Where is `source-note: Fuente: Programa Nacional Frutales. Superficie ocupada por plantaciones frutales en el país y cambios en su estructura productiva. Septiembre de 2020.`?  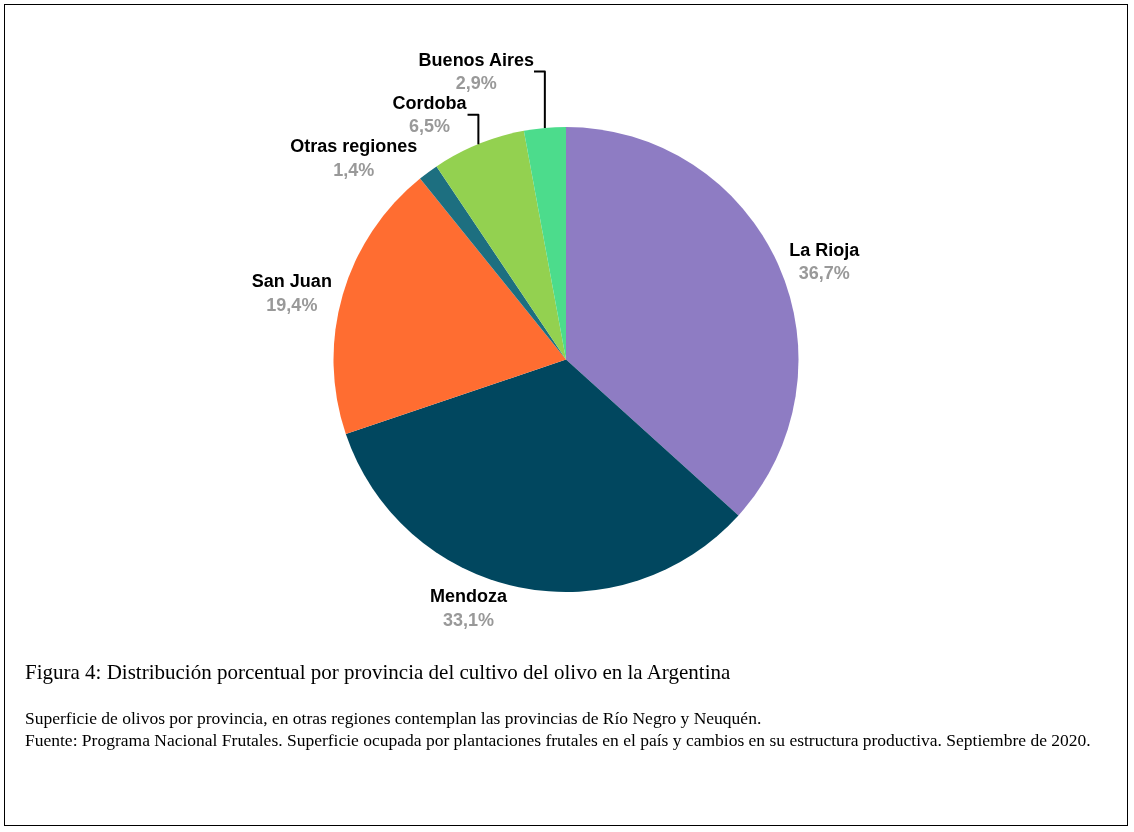
source-note: Fuente: Programa Nacional Frutales. Superficie ocupada por plantaciones frutales en el país y cambios en su estructura productiva. Septiembre de 2020. is located at coordinates (558, 740).